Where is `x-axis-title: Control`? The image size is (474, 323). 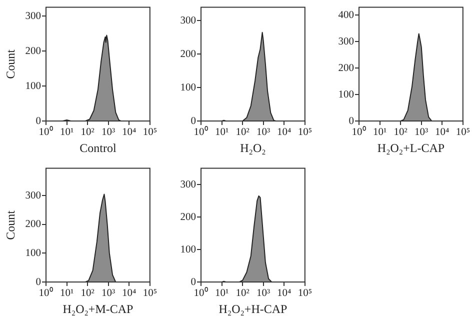
x-axis-title: Control is located at coordinates (98, 147).